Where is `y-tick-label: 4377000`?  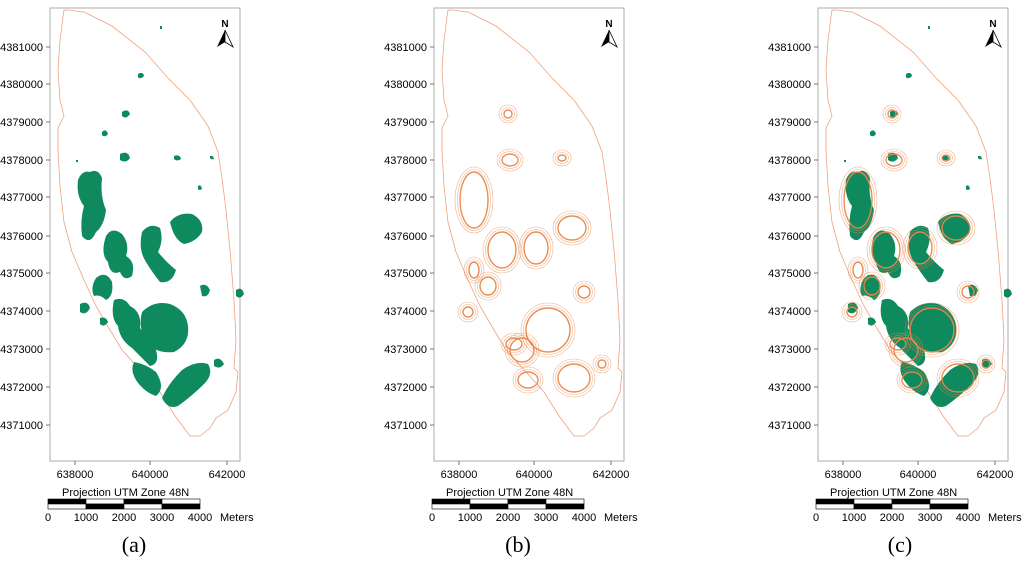
y-tick-label: 4377000 is located at coordinates (405, 198).